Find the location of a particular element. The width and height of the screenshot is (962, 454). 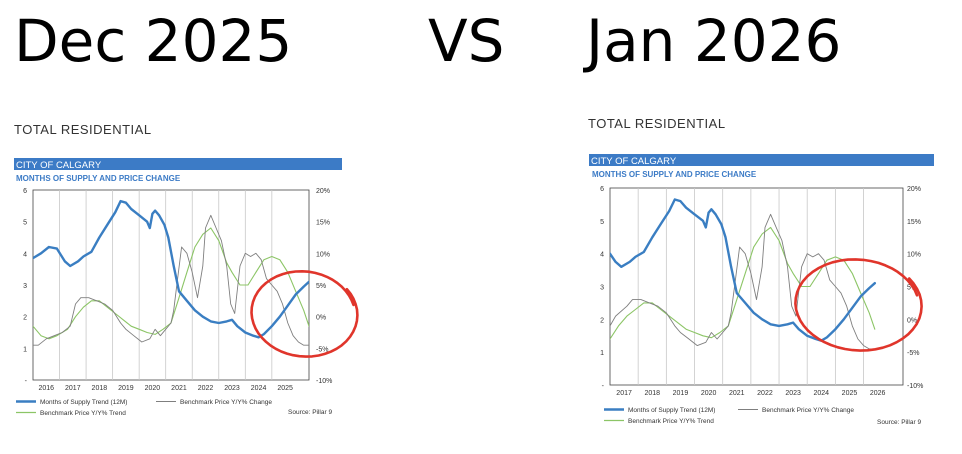

headline-vs: VS is located at coordinates (466, 41).